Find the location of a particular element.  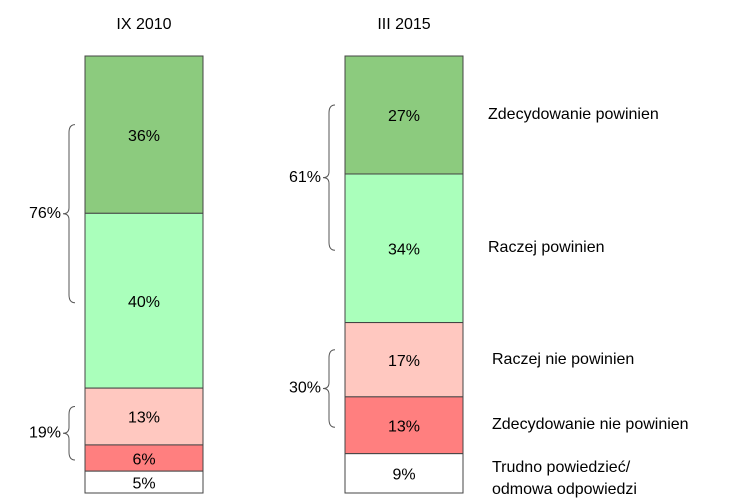

legend-label: Trudno powiedzieć/ odmowa odpowiedzi is located at coordinates (564, 479).